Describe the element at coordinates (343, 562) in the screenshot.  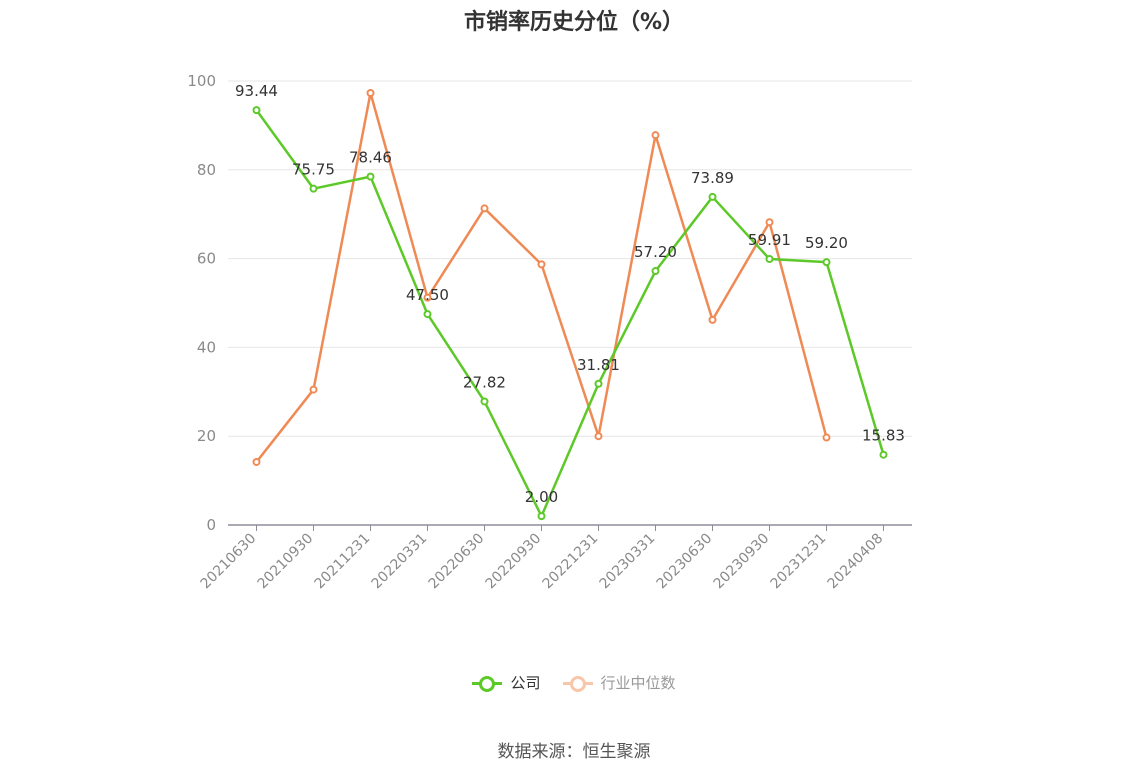
I see `x-tick-label: 20211231` at that location.